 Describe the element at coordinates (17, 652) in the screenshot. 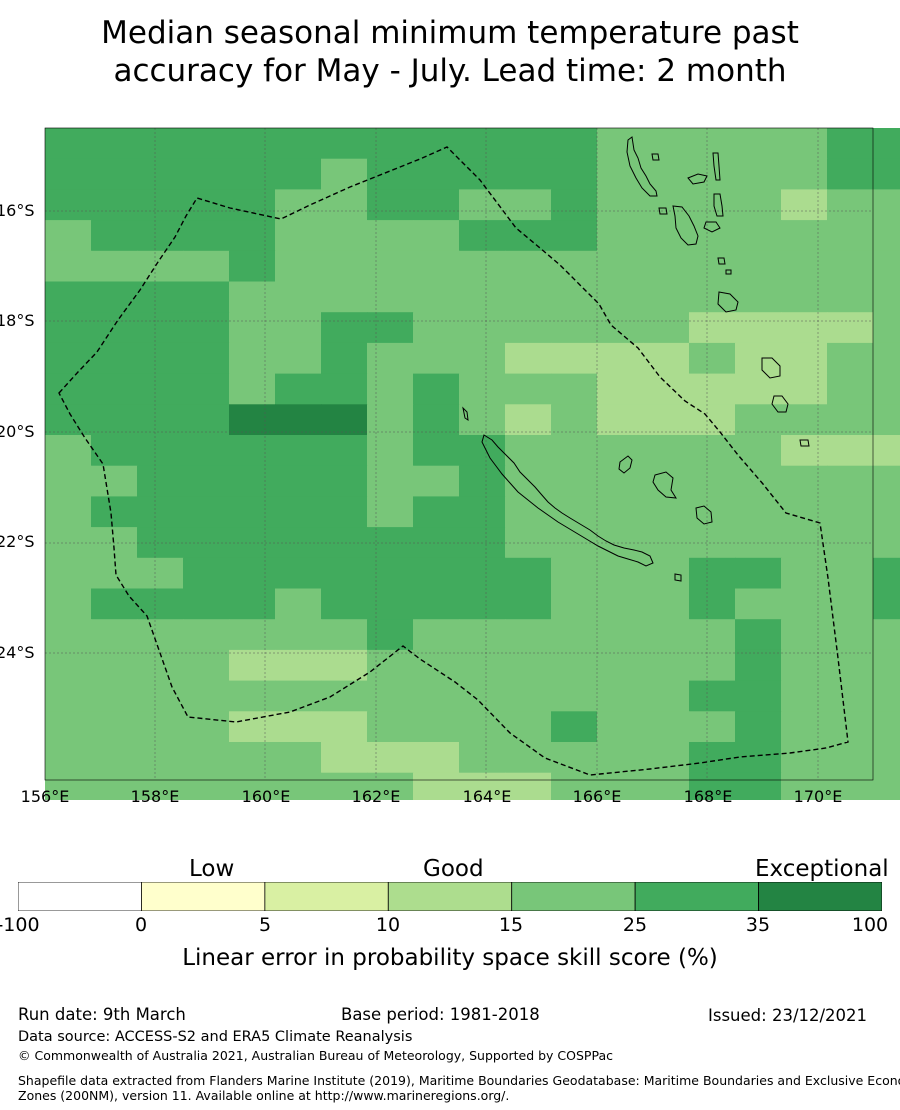

I see `lat-tick-24s: 24°S` at that location.